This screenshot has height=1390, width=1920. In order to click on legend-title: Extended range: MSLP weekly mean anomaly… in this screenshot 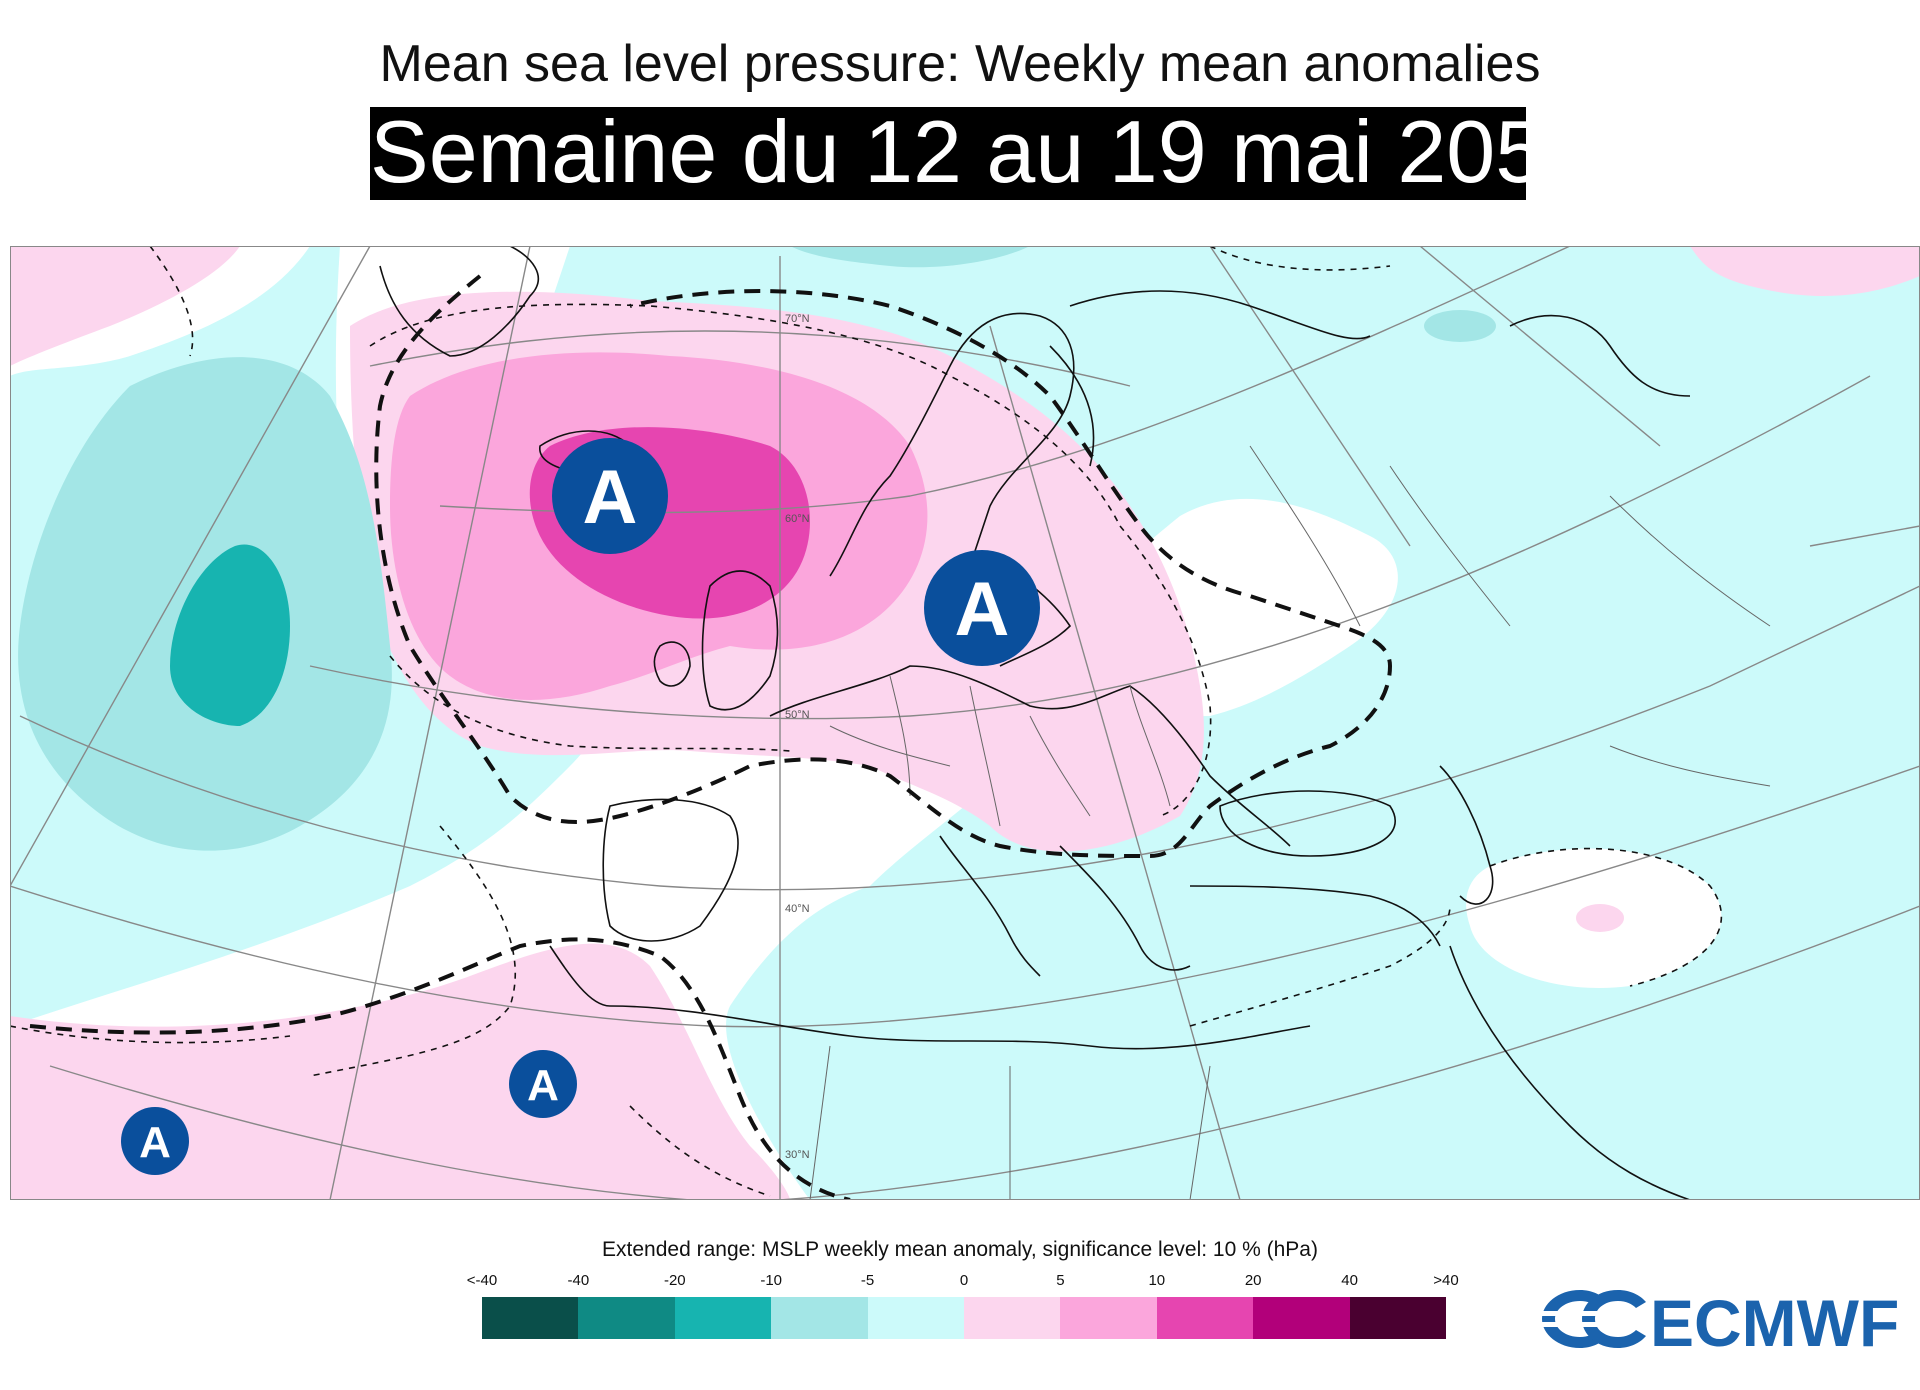, I will do `click(960, 1249)`.